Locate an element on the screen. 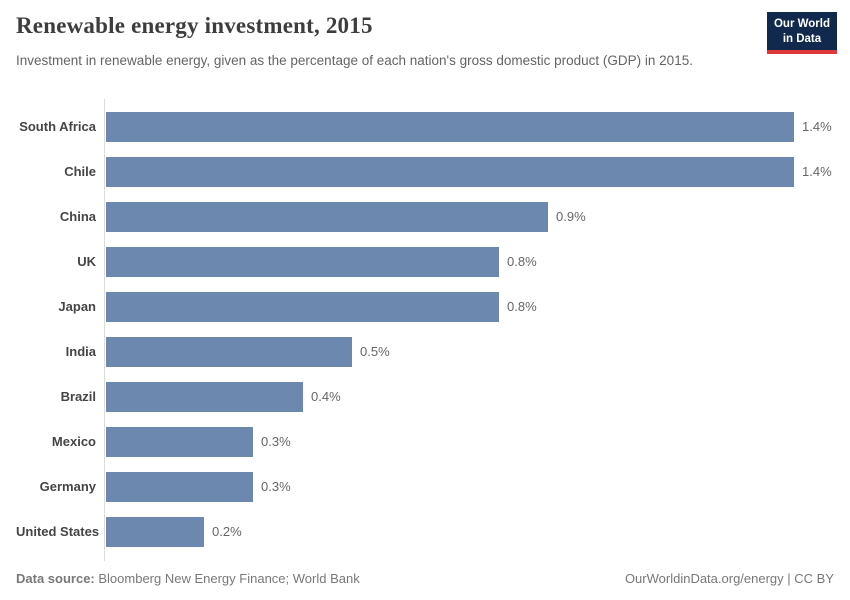 The width and height of the screenshot is (850, 600). bar-row: Japan 0.8% is located at coordinates (425, 306).